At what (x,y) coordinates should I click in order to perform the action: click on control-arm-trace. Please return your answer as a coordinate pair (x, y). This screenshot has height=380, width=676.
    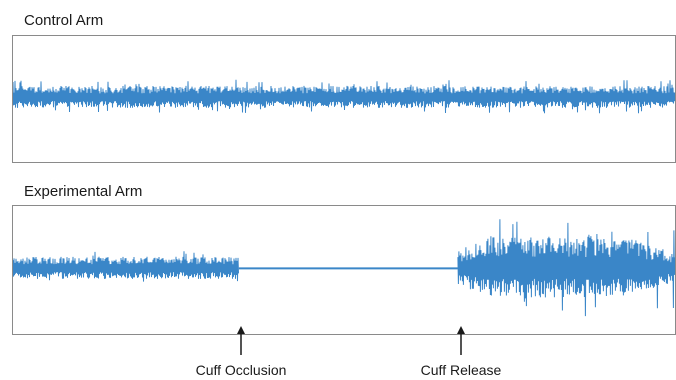
    Looking at the image, I should click on (344, 96).